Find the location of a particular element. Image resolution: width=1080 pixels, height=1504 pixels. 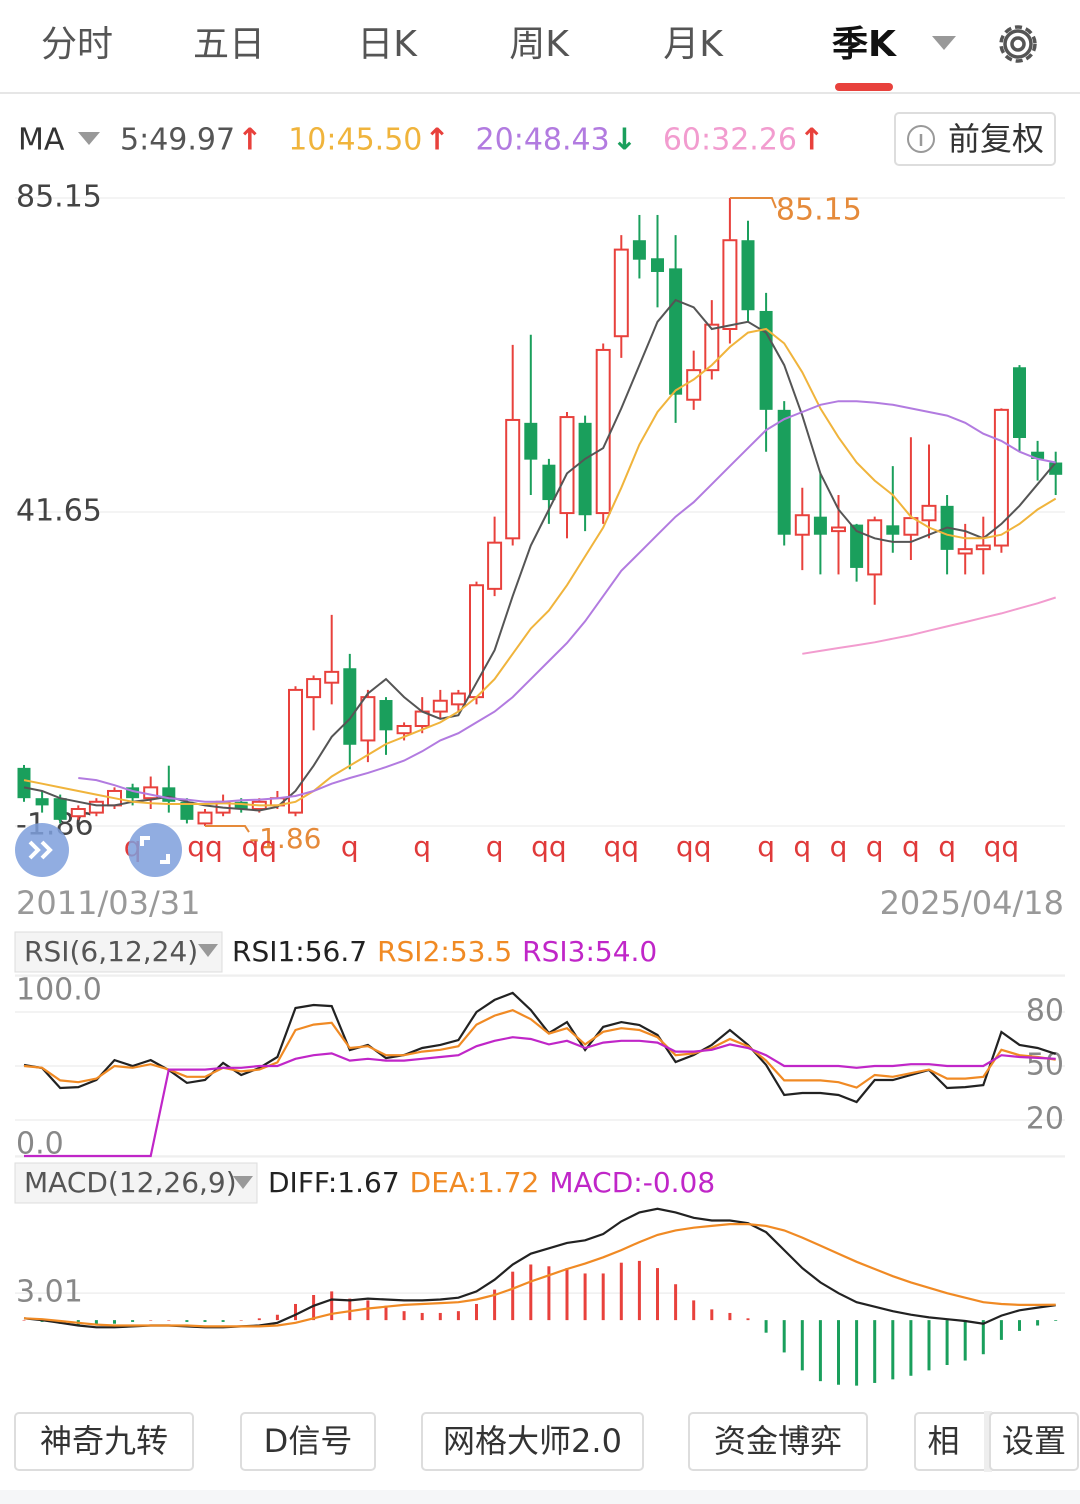

tool-button-shadow is located at coordinates (988, 1441).